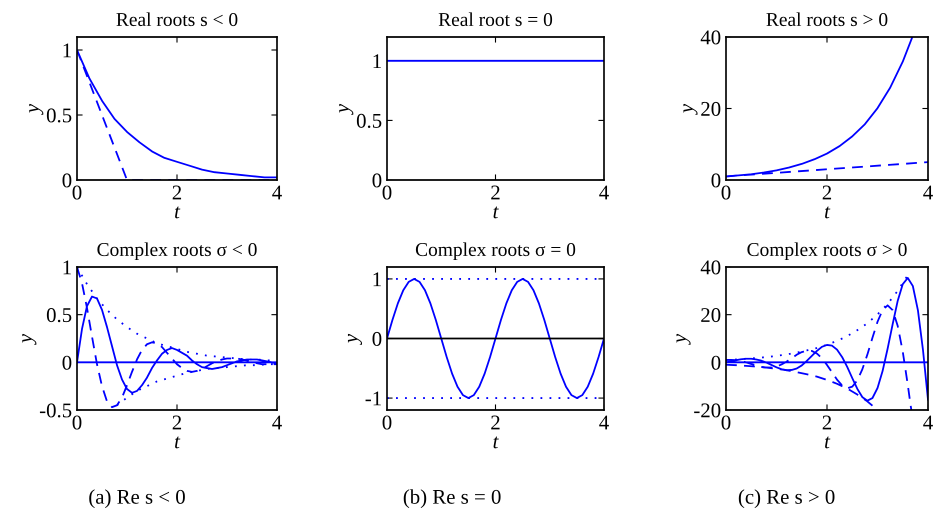 Image resolution: width=935 pixels, height=508 pixels. I want to click on chart-title: Real roots s < 0, so click(177, 19).